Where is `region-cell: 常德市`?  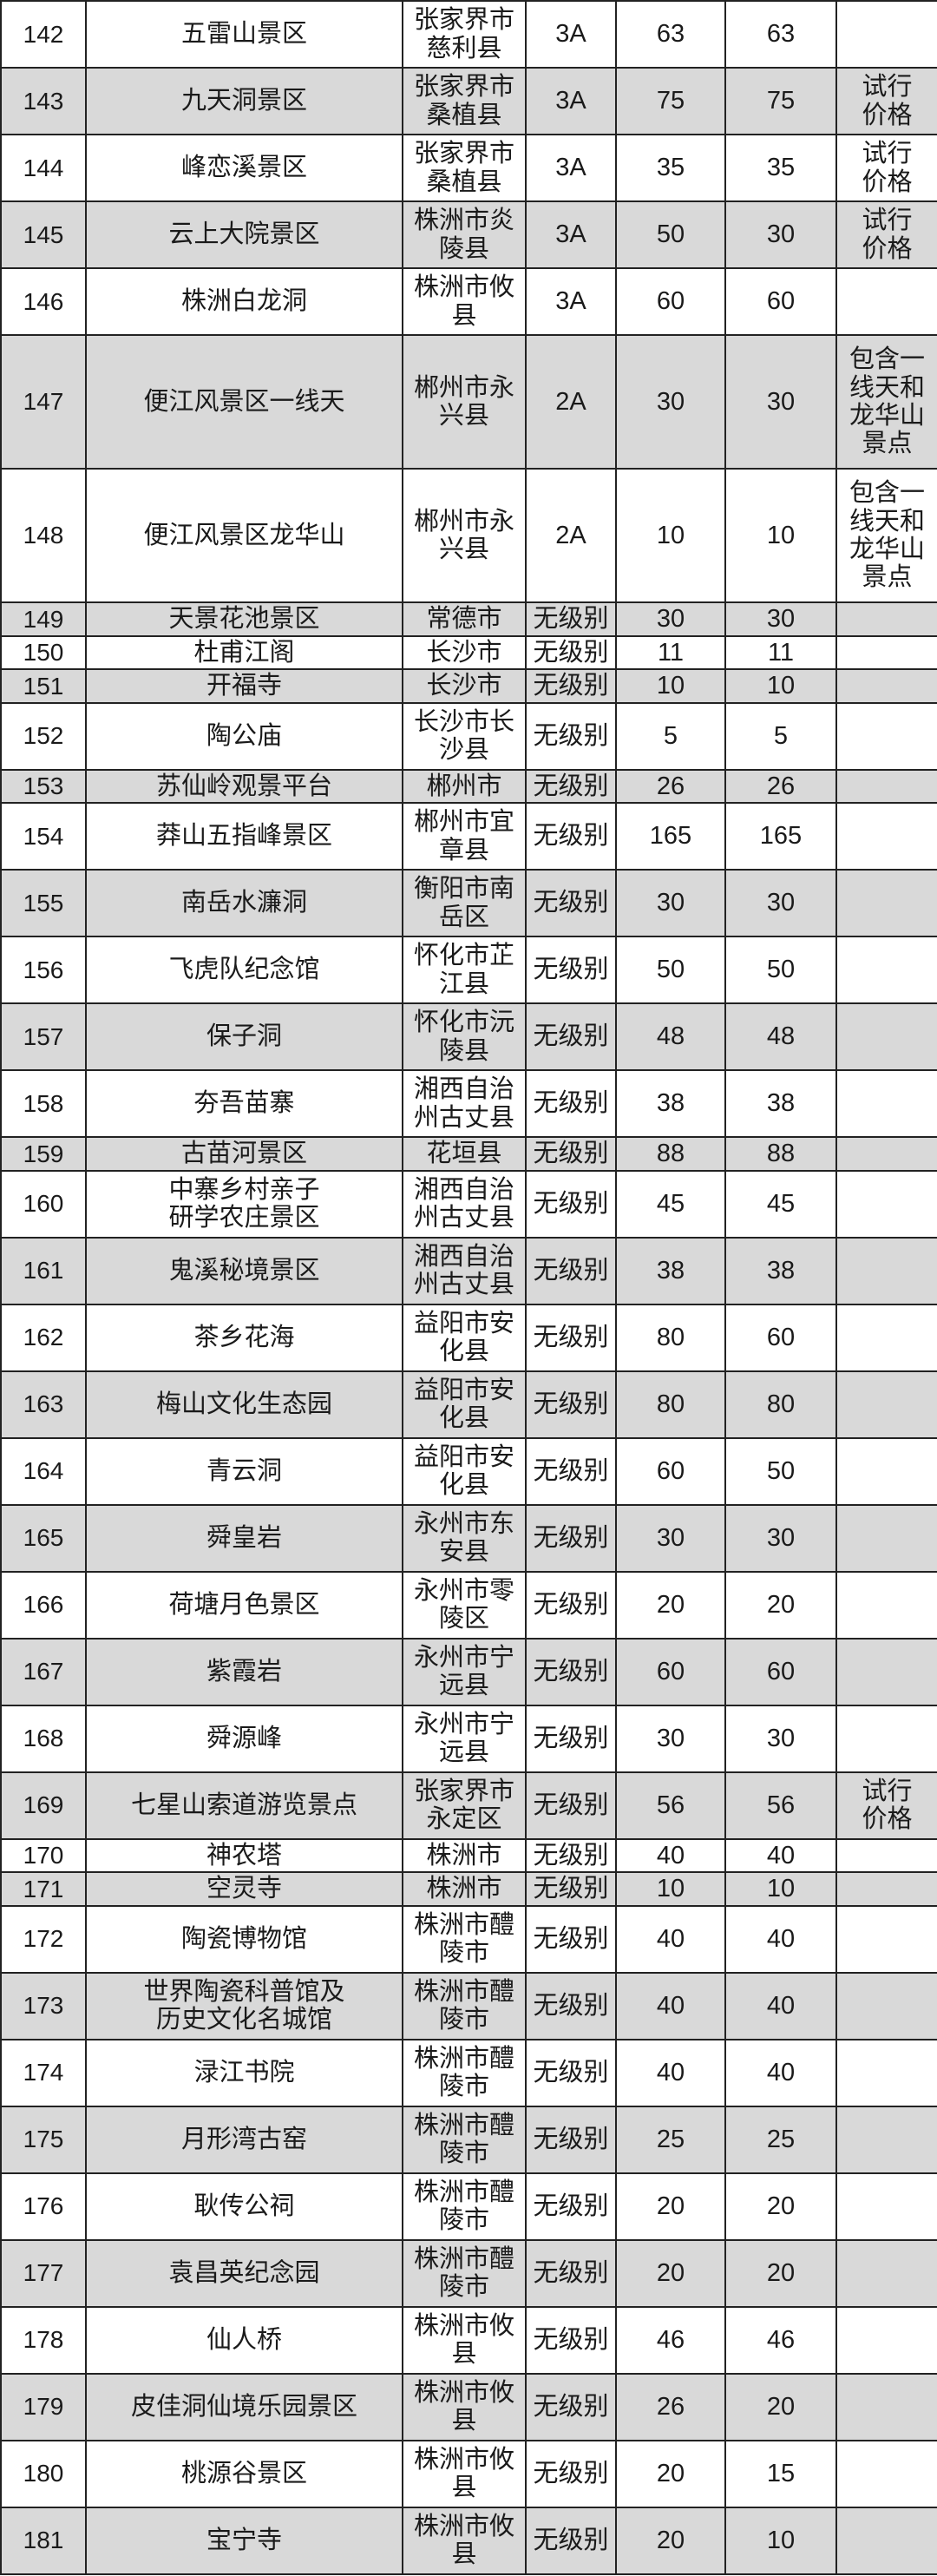 region-cell: 常德市 is located at coordinates (464, 619).